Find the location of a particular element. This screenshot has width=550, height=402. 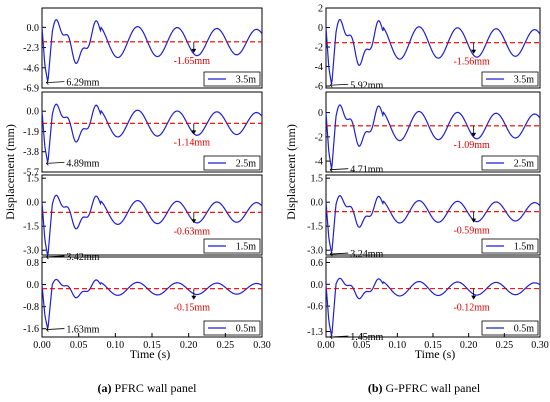

panel-0-5m: 0.8 0.0 -0.8 -1.6 -0.15mm 1.63mm 0.5m is located at coordinates (143, 297).